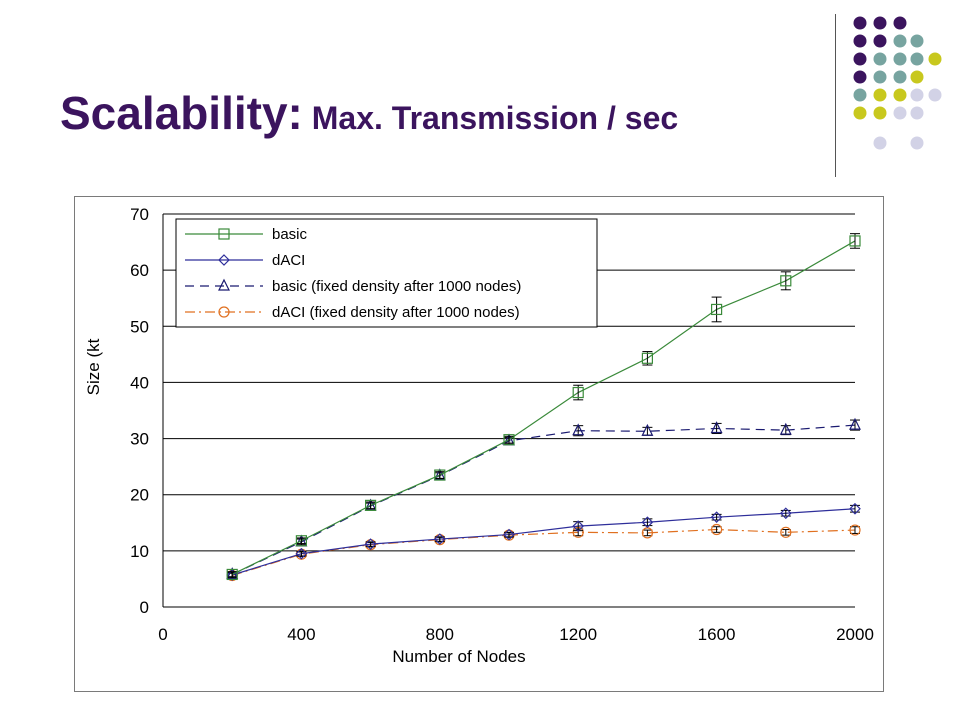 This screenshot has height=720, width=960. I want to click on legend-label: basic (fixed density after 1000 nodes), so click(396, 286).